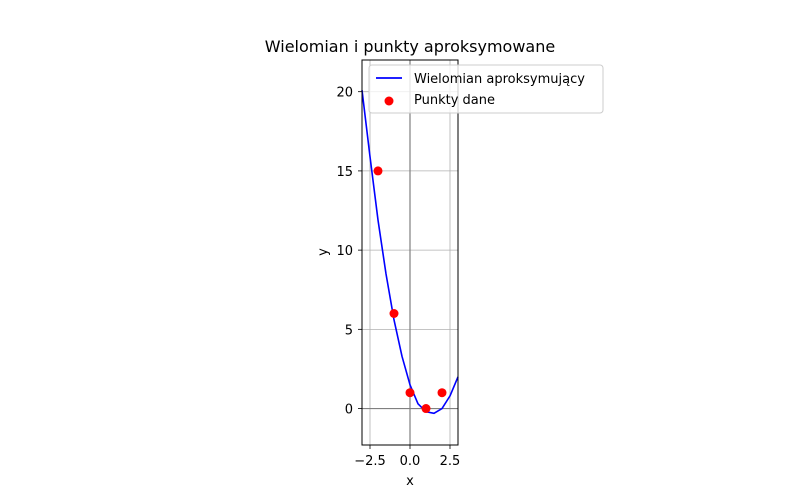 This screenshot has height=500, width=800. Describe the element at coordinates (410, 461) in the screenshot. I see `x-tick-label: 0.0` at that location.